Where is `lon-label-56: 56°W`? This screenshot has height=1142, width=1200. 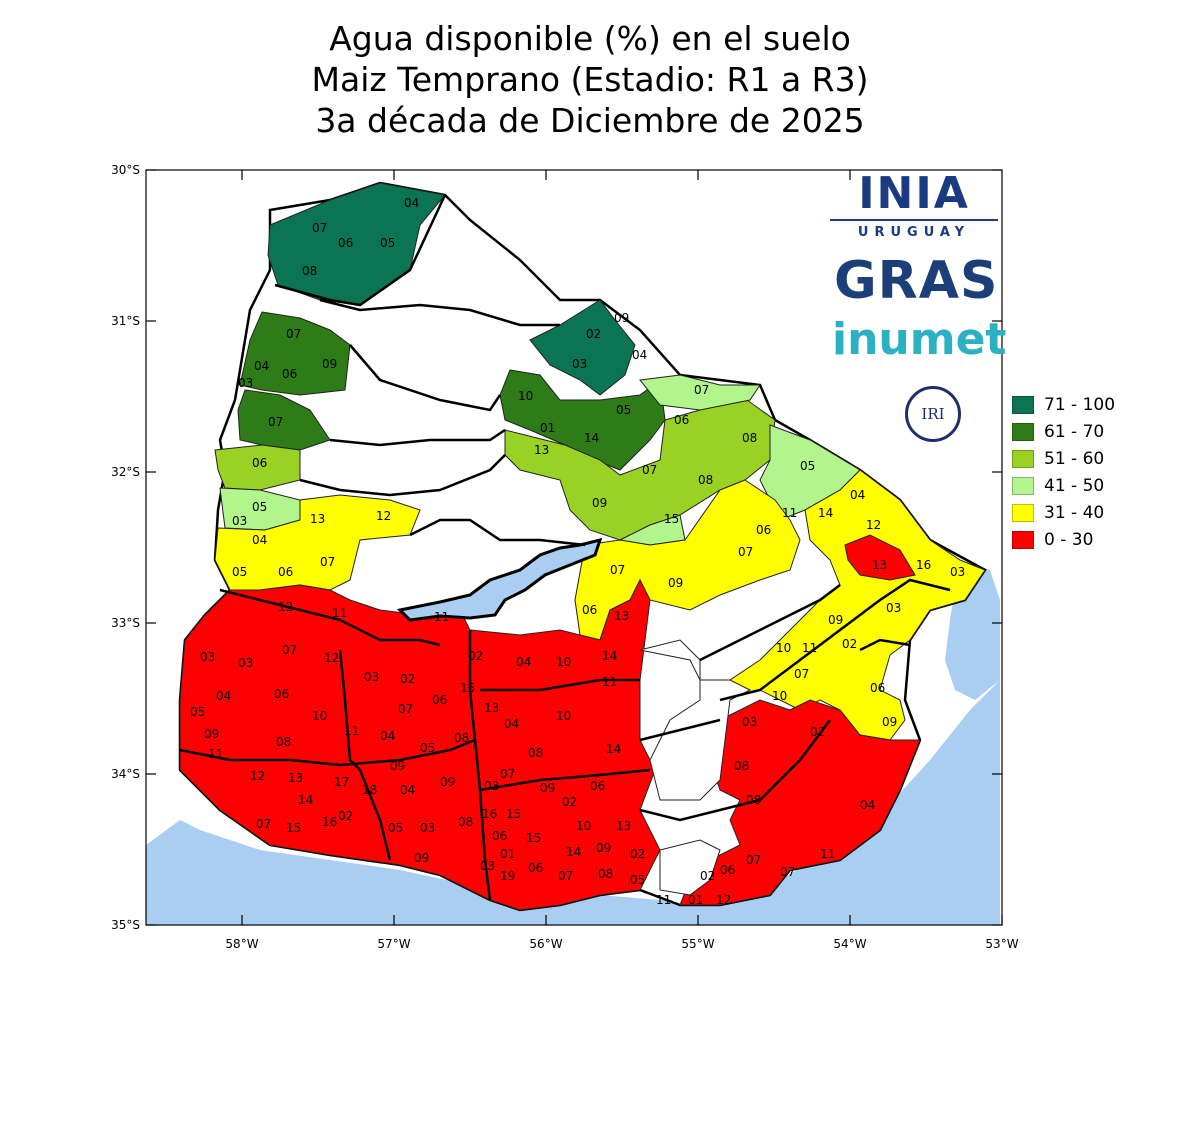
lon-label-56: 56°W is located at coordinates (545, 944).